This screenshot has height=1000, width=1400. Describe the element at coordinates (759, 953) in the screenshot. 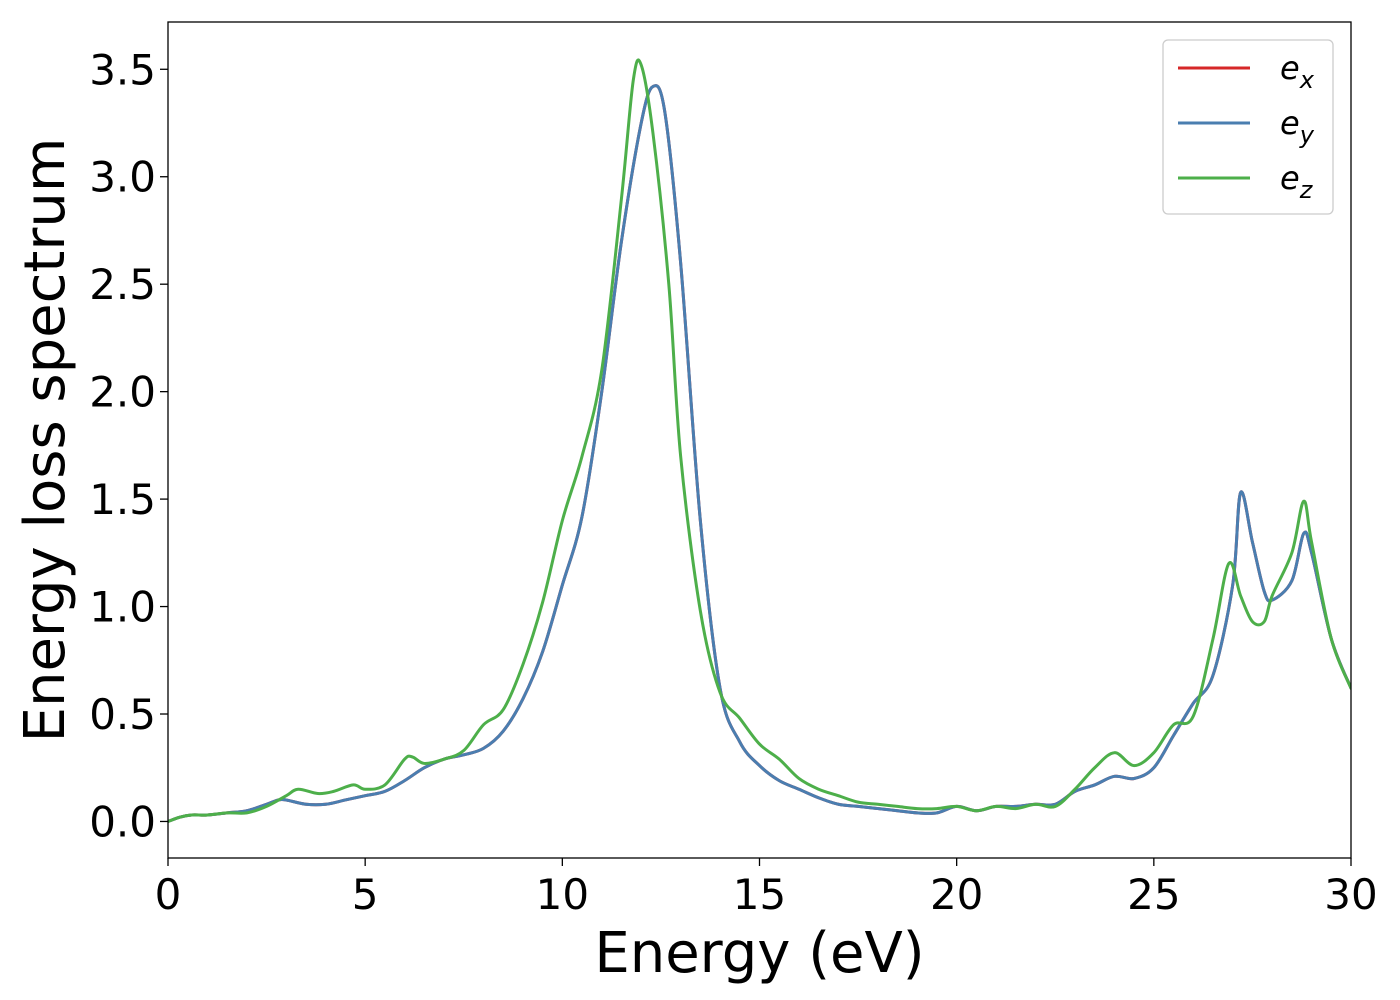

I see `x-axis-label: Energy (eV)` at that location.